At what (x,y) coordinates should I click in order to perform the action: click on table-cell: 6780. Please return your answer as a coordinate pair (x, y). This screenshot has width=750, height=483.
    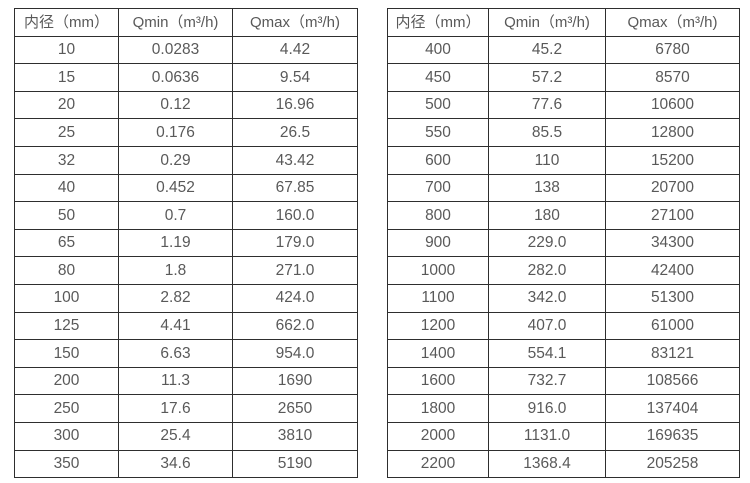
    Looking at the image, I should click on (672, 50).